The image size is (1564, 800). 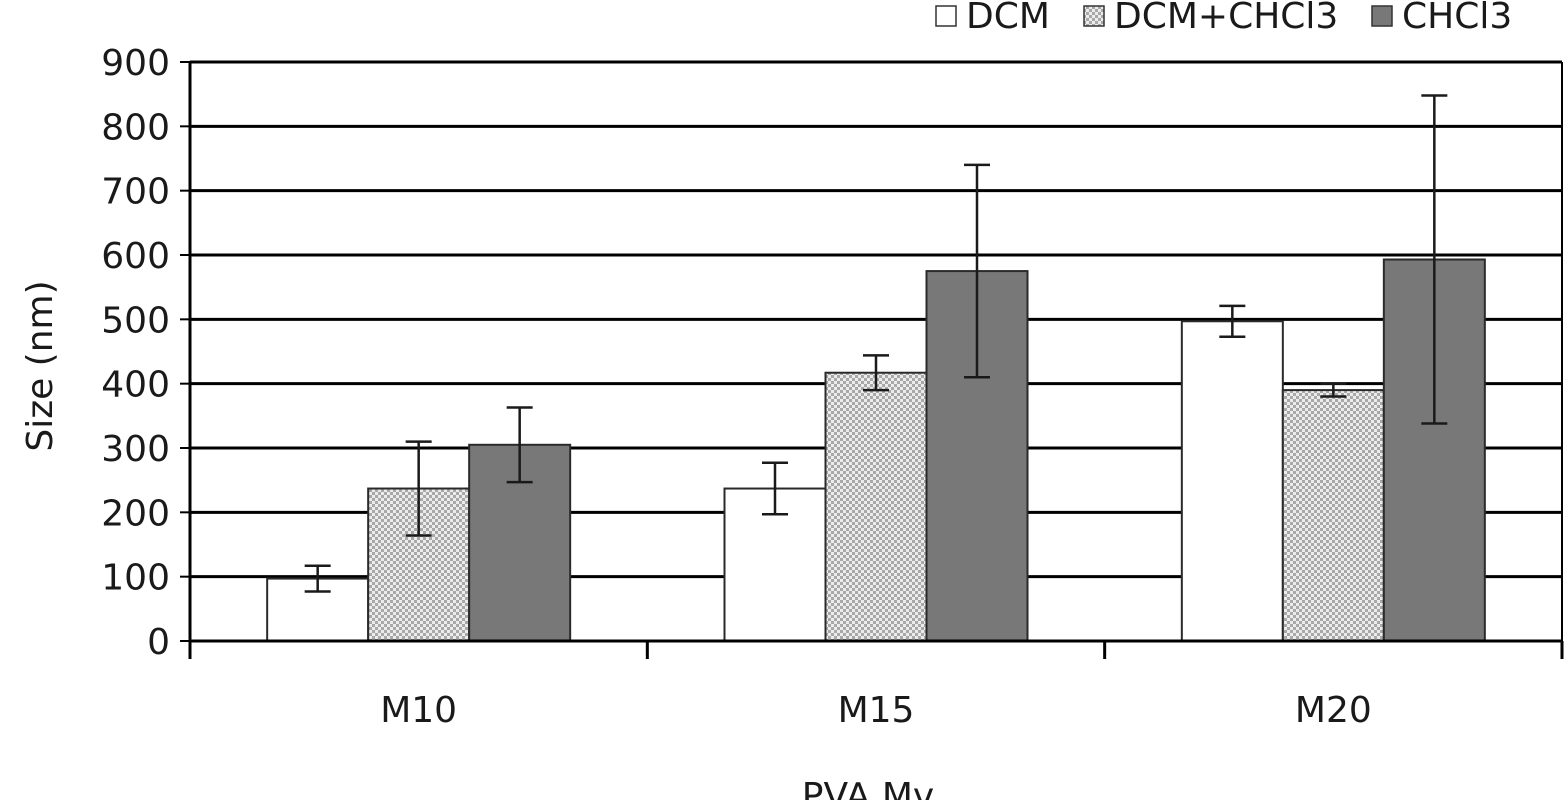 What do you see at coordinates (1008, 18) in the screenshot?
I see `legend-label: DCM` at bounding box center [1008, 18].